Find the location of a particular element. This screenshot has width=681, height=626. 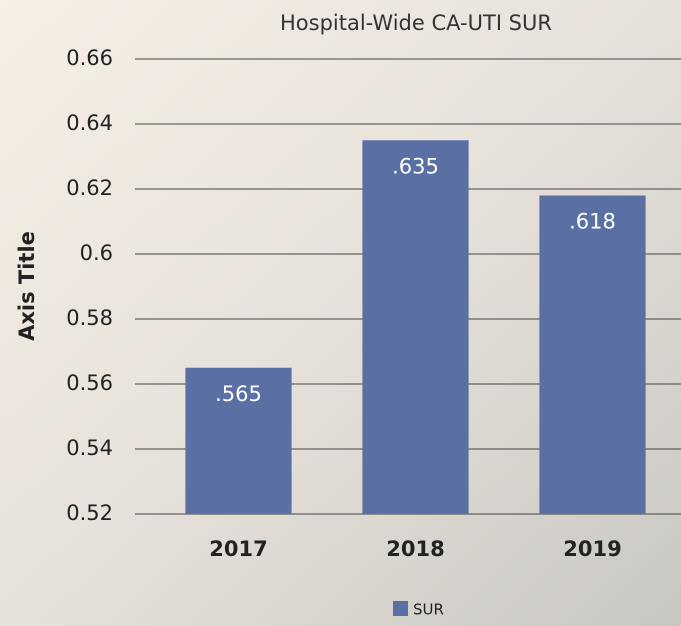

y-tick-label: 0.56 is located at coordinates (89, 383).